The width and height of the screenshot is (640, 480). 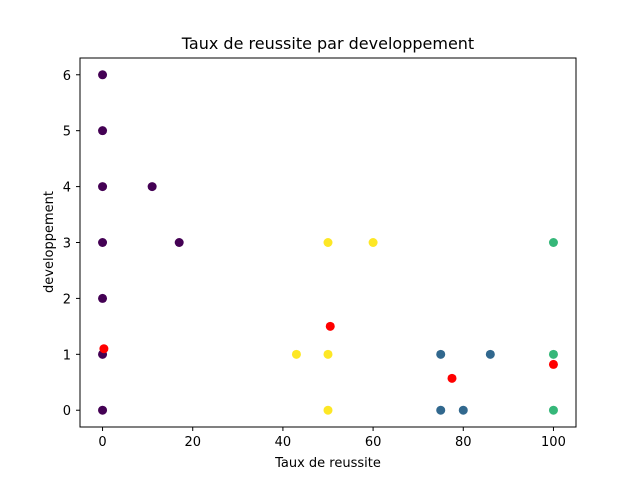 What do you see at coordinates (67, 188) in the screenshot?
I see `y-tick-label: 4` at bounding box center [67, 188].